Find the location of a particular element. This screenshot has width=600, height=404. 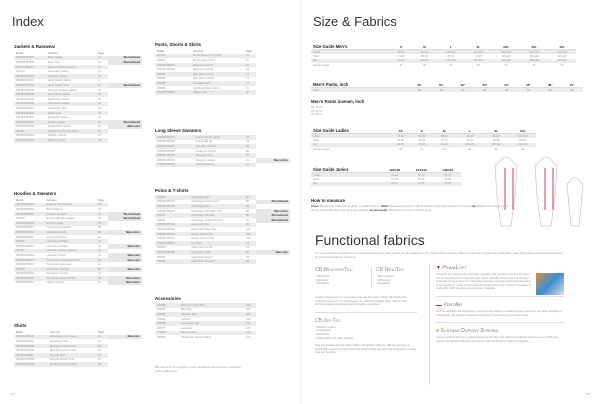

feature-item: - Comfortable is located at coordinates (323, 331).